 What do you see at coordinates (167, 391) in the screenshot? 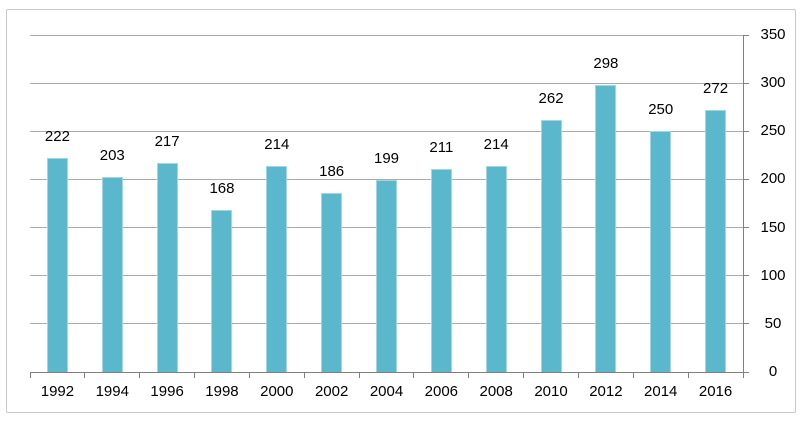
I see `x-tick-label: 1996` at bounding box center [167, 391].